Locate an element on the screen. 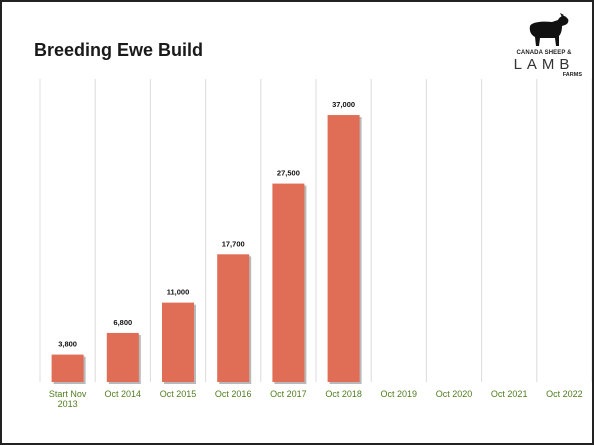 The image size is (594, 445). logo-line1: CANADA SHEEP & is located at coordinates (544, 53).